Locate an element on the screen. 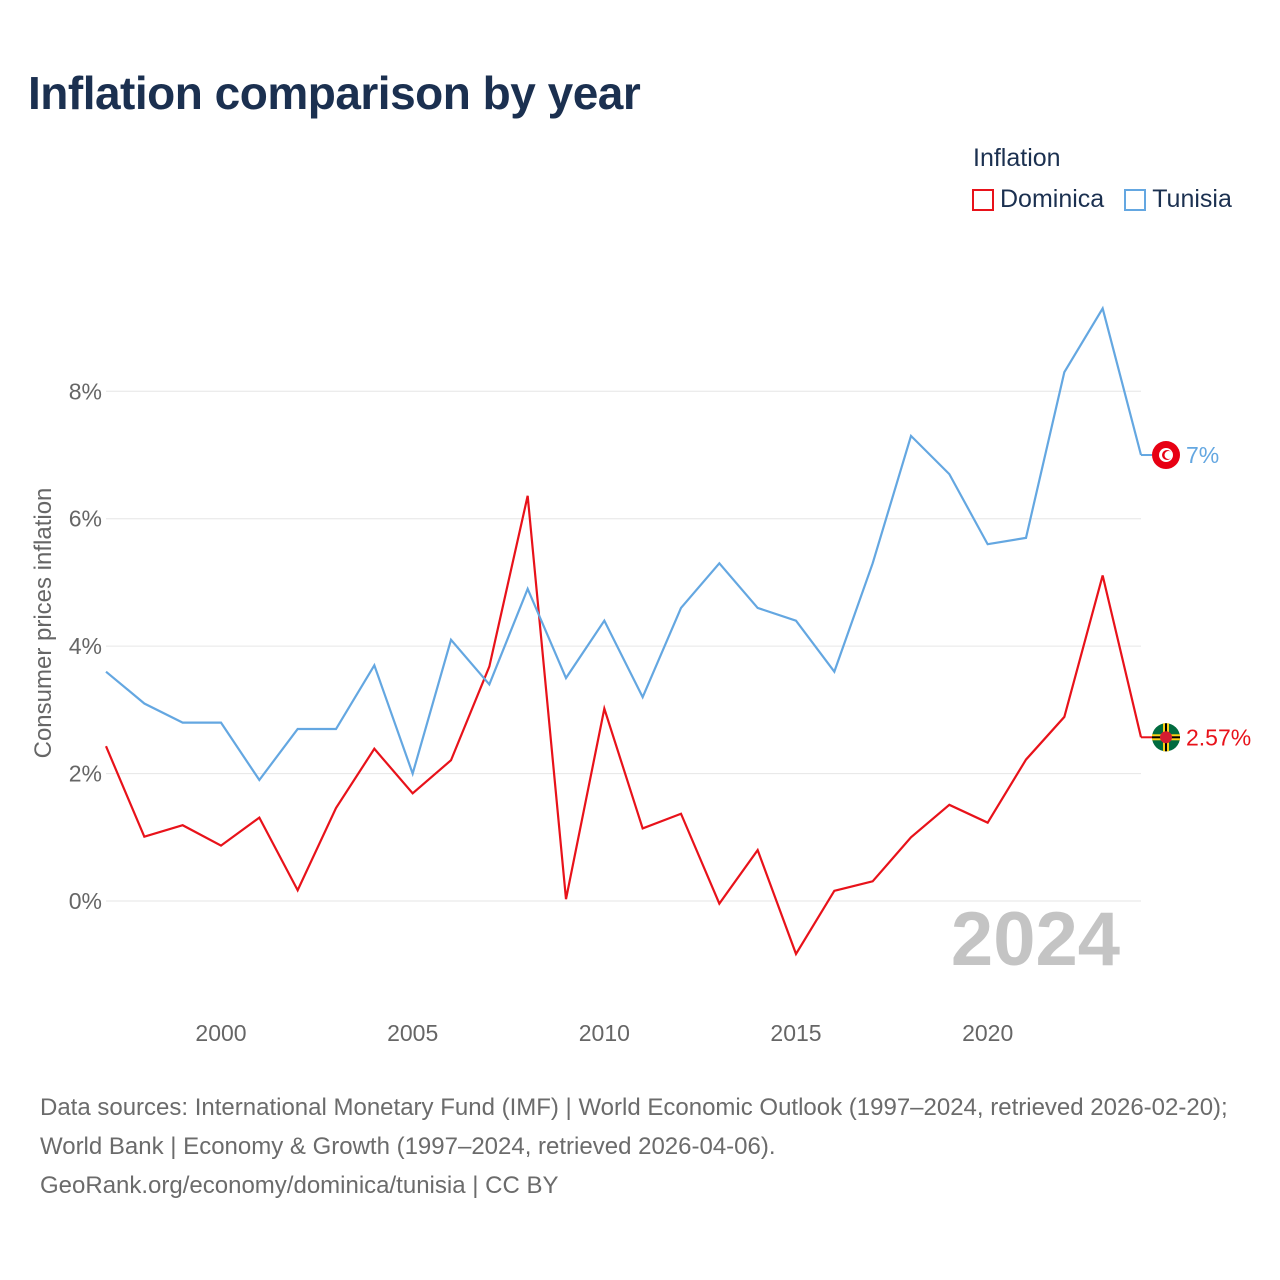 This screenshot has height=1280, width=1280. flag-icon-tunisia is located at coordinates (1166, 455).